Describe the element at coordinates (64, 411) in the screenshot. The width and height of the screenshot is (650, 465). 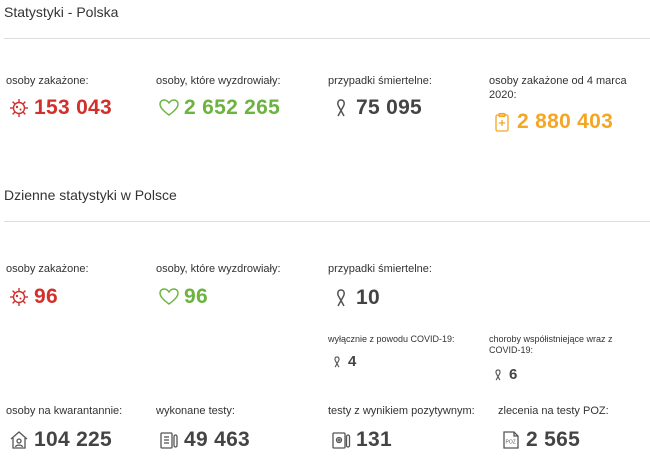
I see `quarantine-label: osoby na kwarantannie:` at that location.